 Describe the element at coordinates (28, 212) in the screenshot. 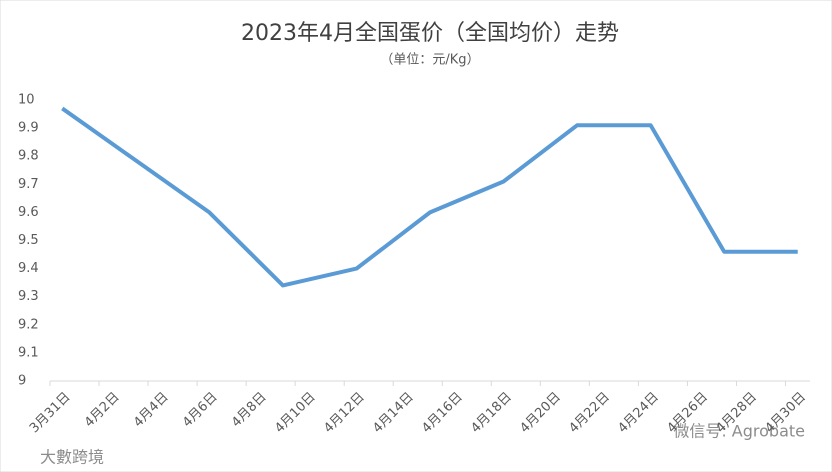

I see `y-tick-label: 9.6` at that location.